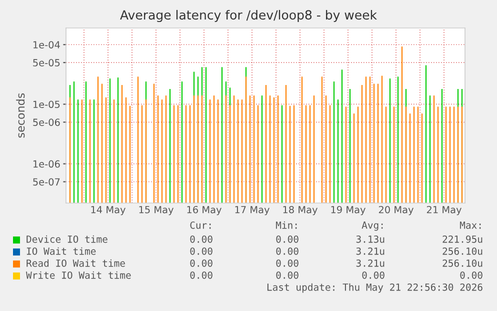 The image size is (497, 311). What do you see at coordinates (300, 211) in the screenshot?
I see `x-tick-label: 18 May` at bounding box center [300, 211].